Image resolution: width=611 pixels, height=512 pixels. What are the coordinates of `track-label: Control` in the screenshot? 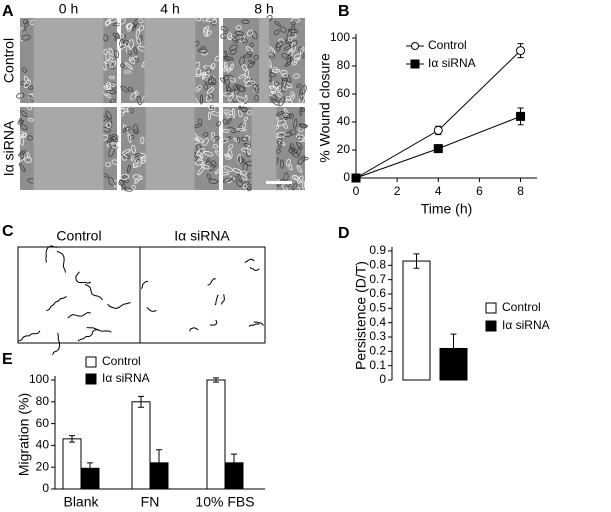 It's located at (78, 236).